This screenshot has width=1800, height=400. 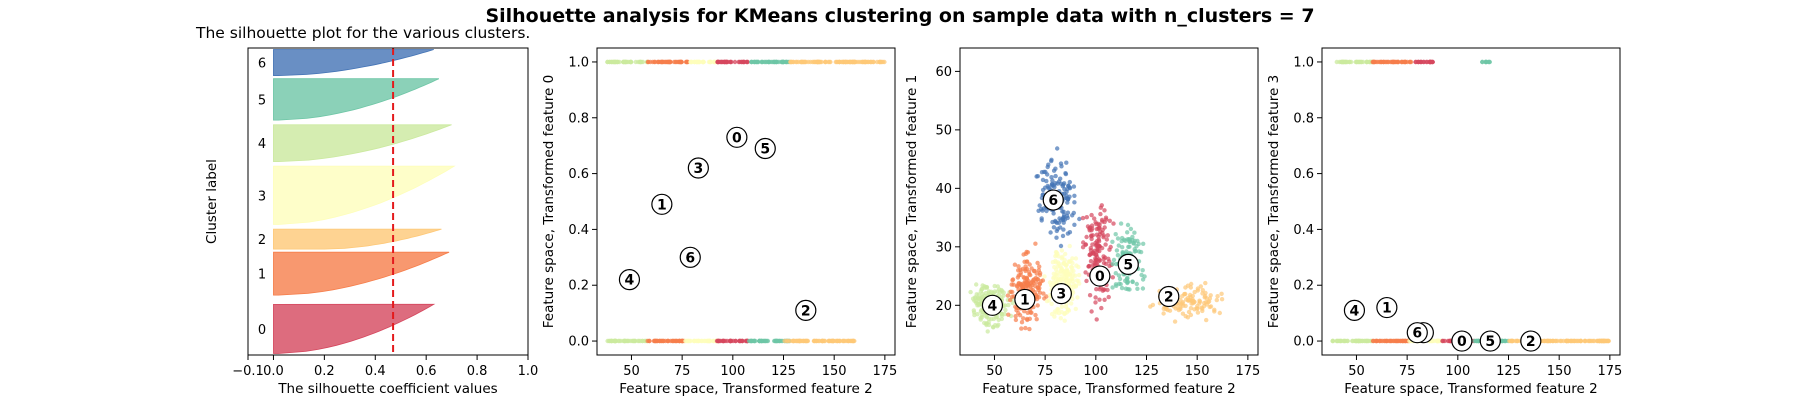 What do you see at coordinates (1303, 62) in the screenshot?
I see `y-tick-label: 1.0` at bounding box center [1303, 62].